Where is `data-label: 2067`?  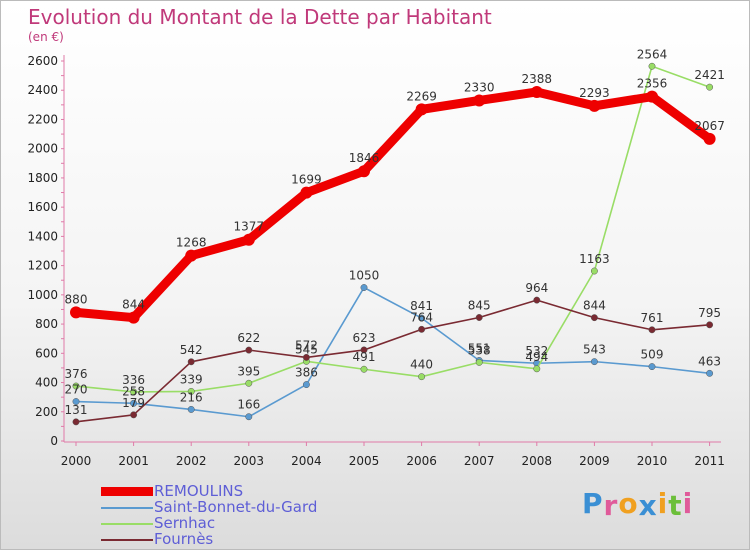
data-label: 2067 is located at coordinates (709, 126).